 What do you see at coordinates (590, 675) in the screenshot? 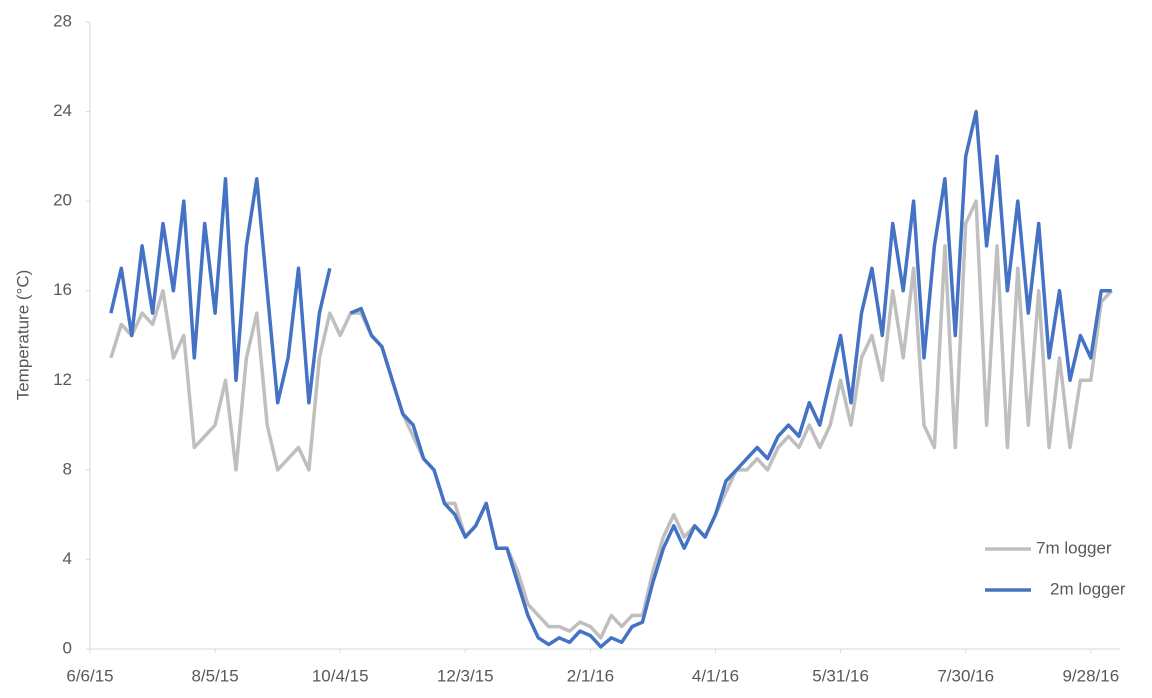
I see `x-tick-label: 2/1/16` at bounding box center [590, 675].